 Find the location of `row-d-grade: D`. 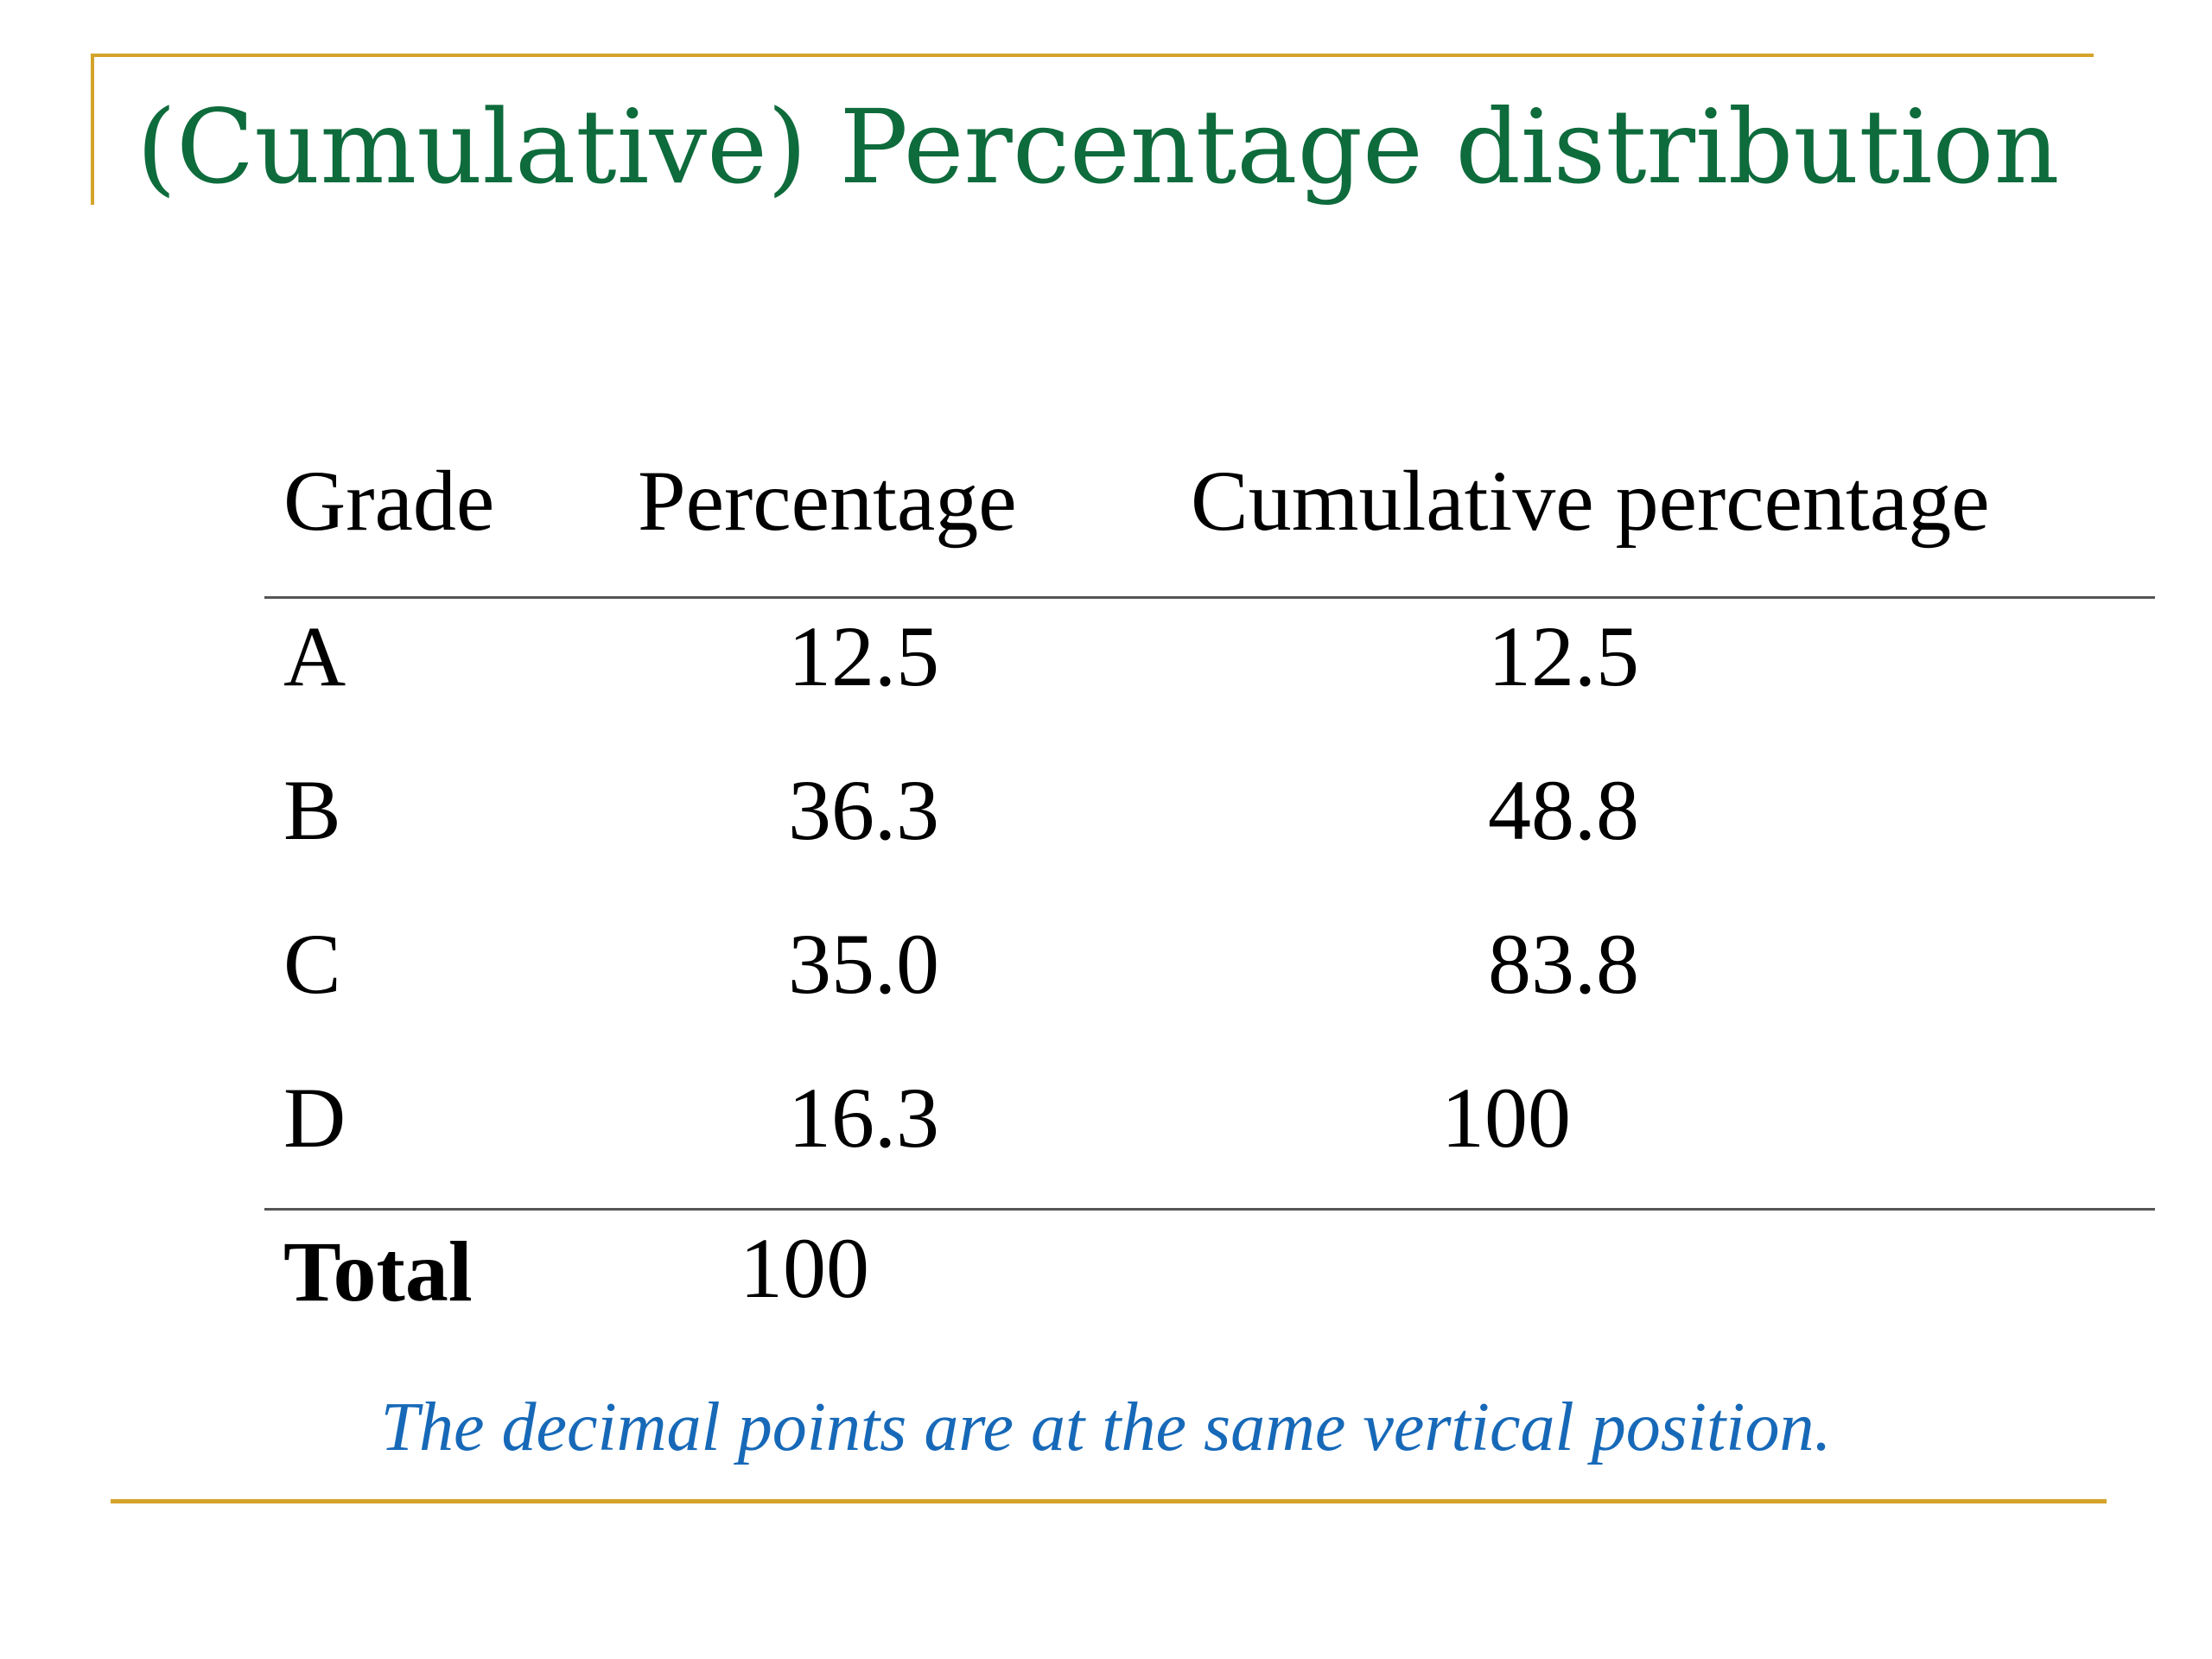

row-d-grade: D is located at coordinates (314, 1118).